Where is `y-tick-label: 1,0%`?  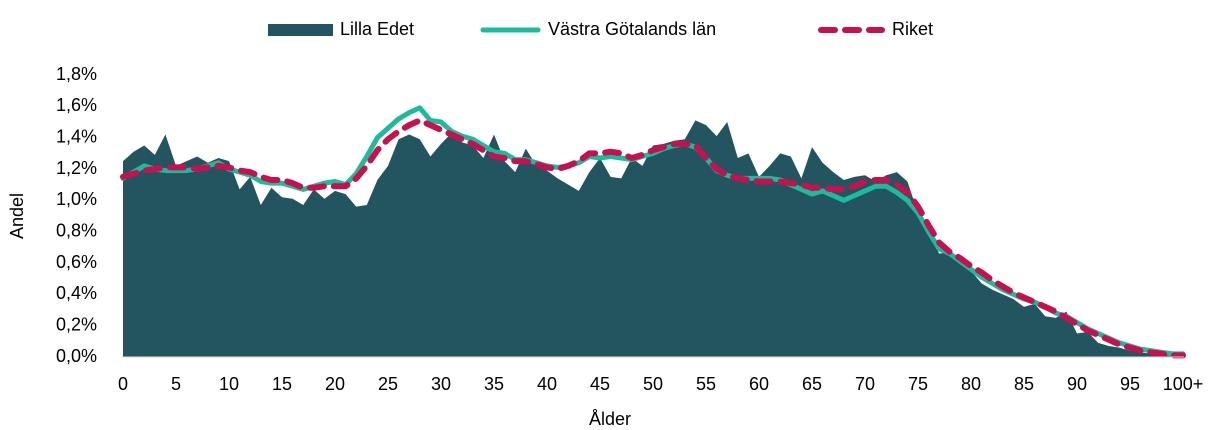
y-tick-label: 1,0% is located at coordinates (76, 199).